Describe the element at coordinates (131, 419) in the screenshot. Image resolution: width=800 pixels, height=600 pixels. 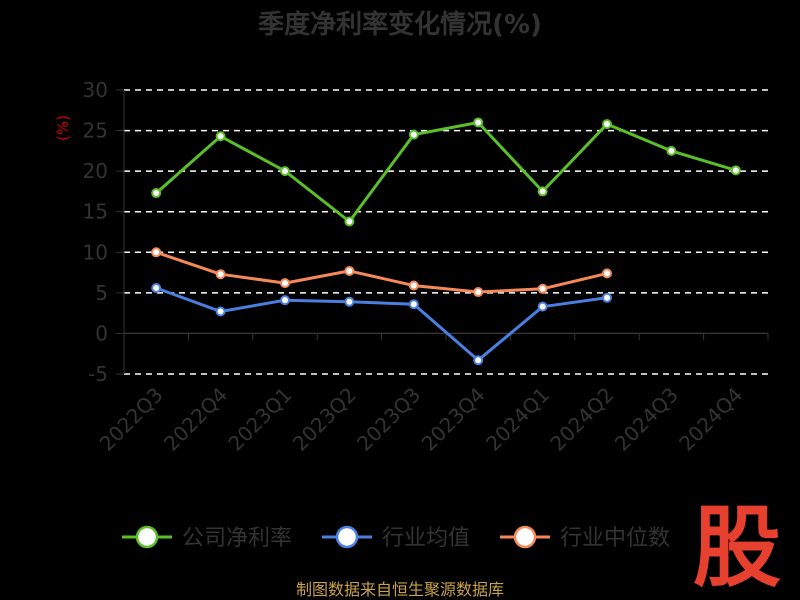
I see `x-tick-label: 2022Q3` at that location.